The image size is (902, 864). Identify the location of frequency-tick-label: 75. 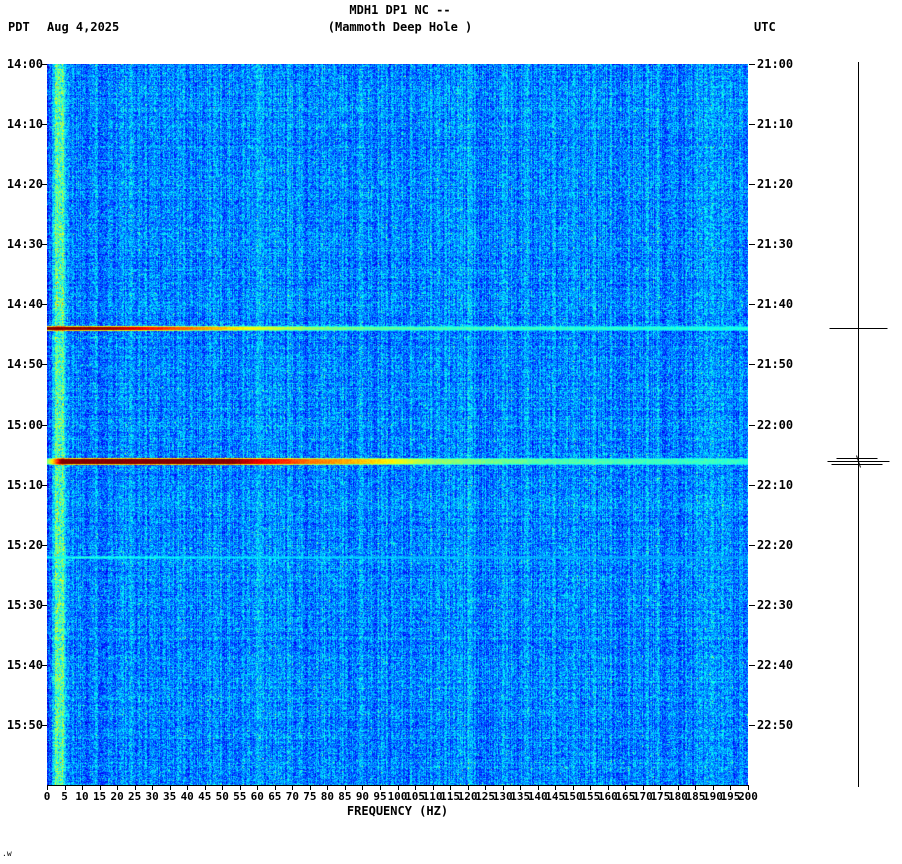
(310, 796).